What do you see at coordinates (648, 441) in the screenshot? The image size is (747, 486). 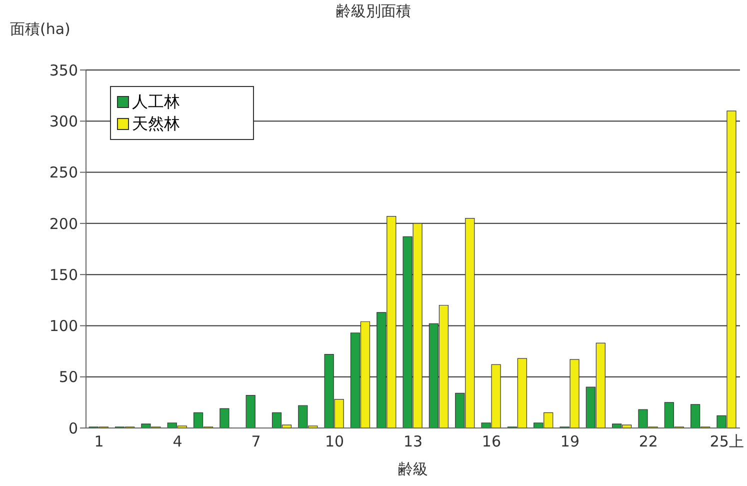 I see `x-tick-label: 22` at bounding box center [648, 441].